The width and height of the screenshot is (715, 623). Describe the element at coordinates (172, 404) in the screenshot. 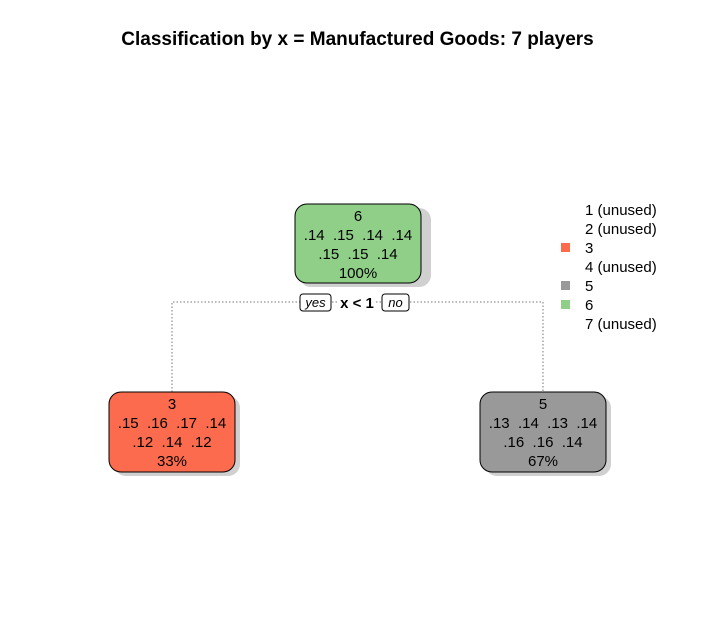

I see `left-leaf-class: 3` at that location.